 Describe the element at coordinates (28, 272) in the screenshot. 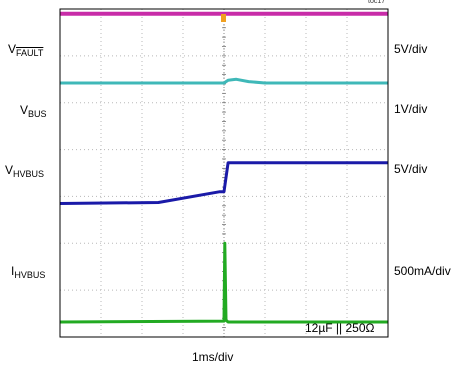

I see `channel-label-ihvbus: IHVBUS` at that location.